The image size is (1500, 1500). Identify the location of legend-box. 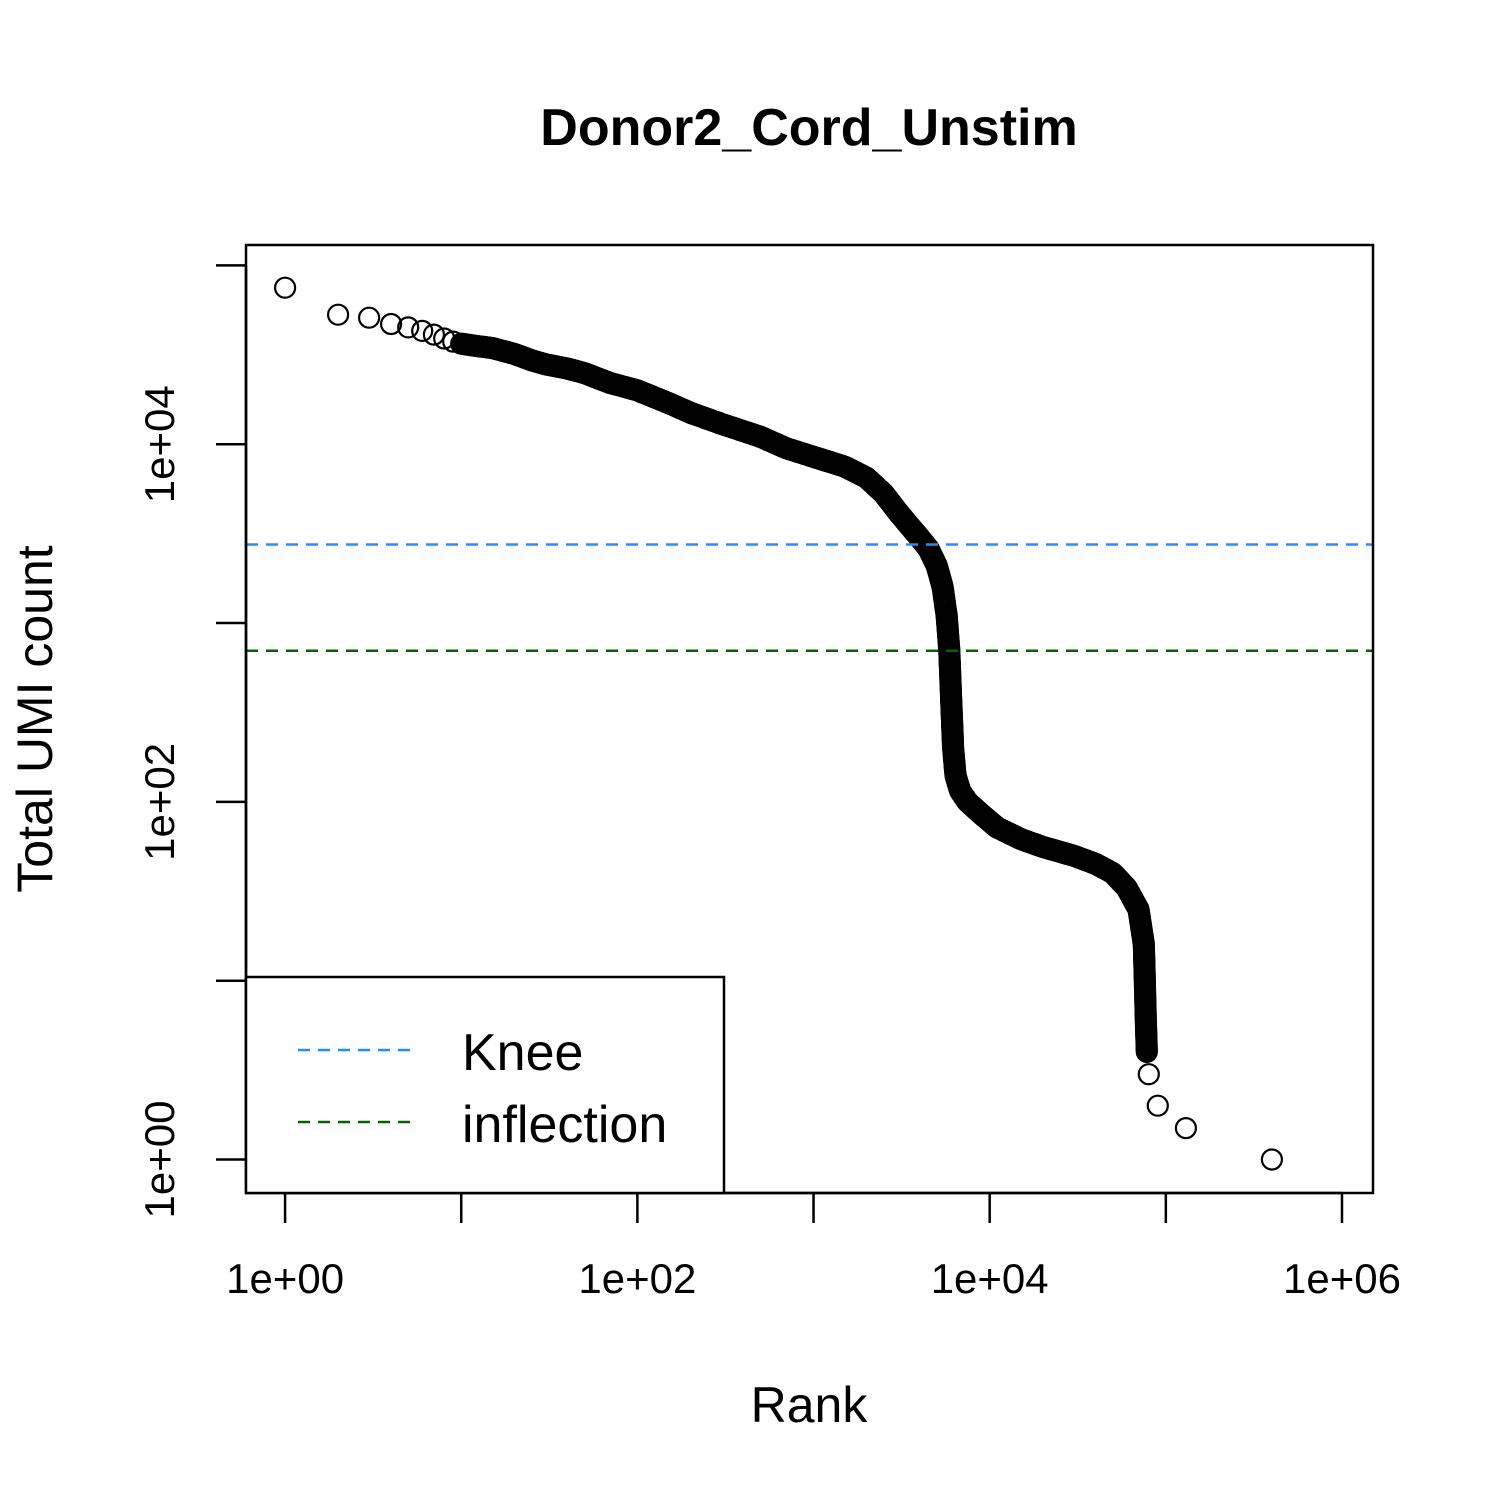
(485, 1085).